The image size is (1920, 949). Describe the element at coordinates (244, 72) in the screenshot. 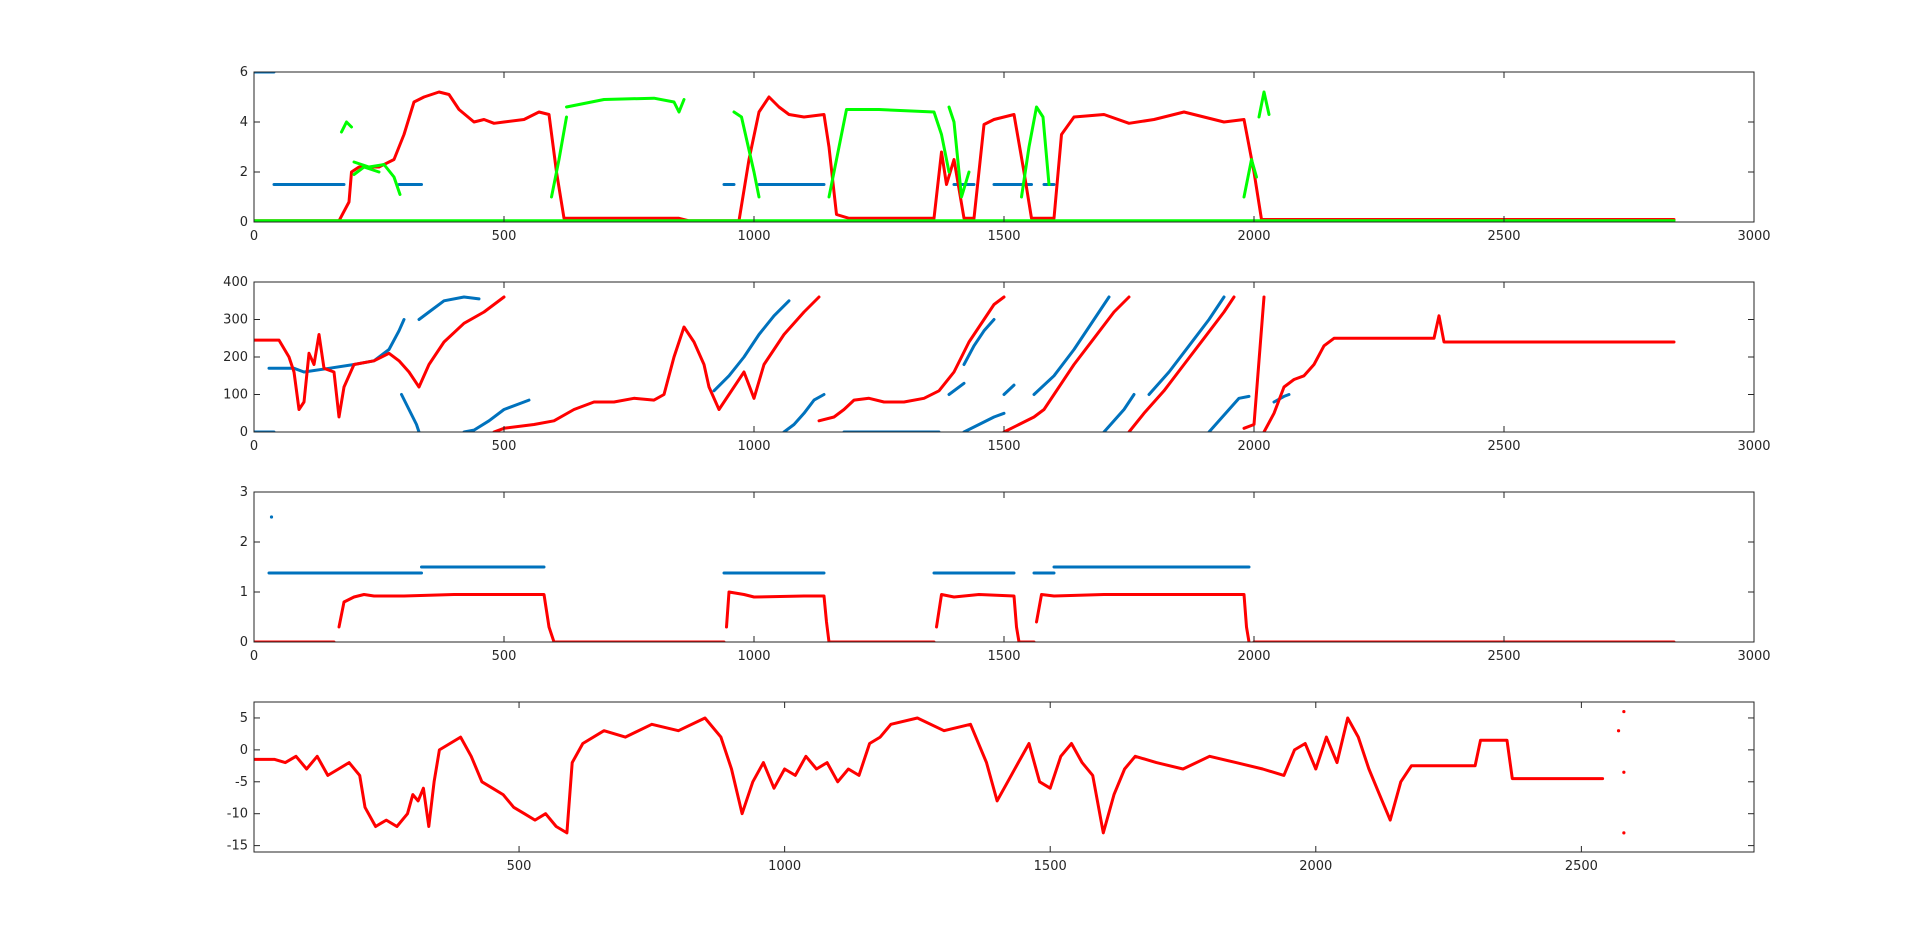

I see `y-tick-label: 6` at that location.